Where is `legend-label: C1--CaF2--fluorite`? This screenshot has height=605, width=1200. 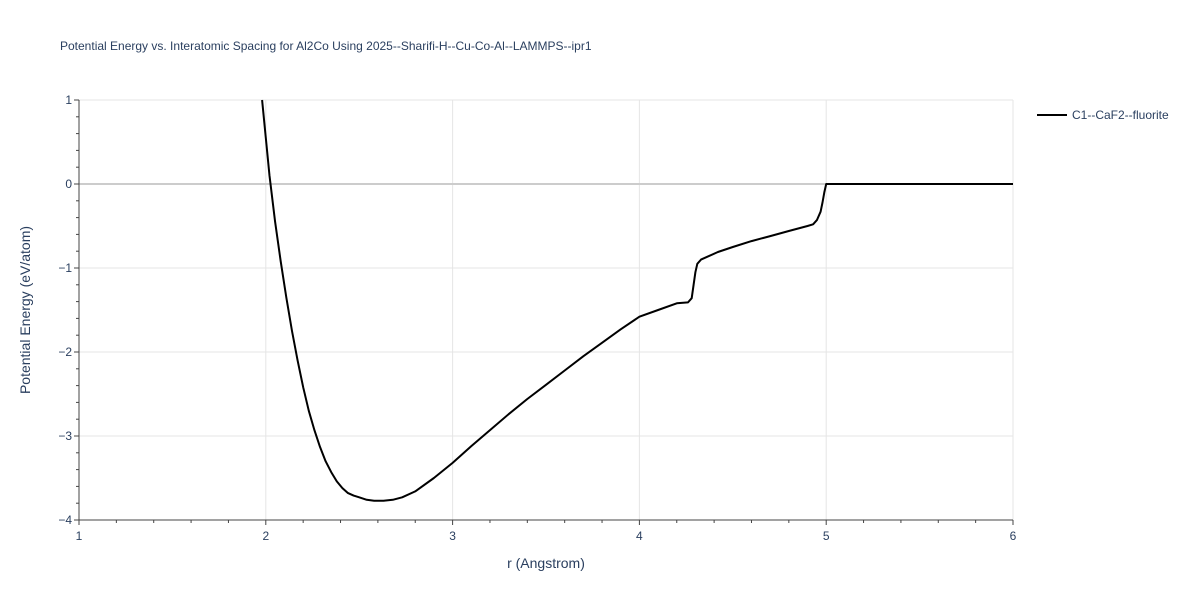 legend-label: C1--CaF2--fluorite is located at coordinates (1120, 115).